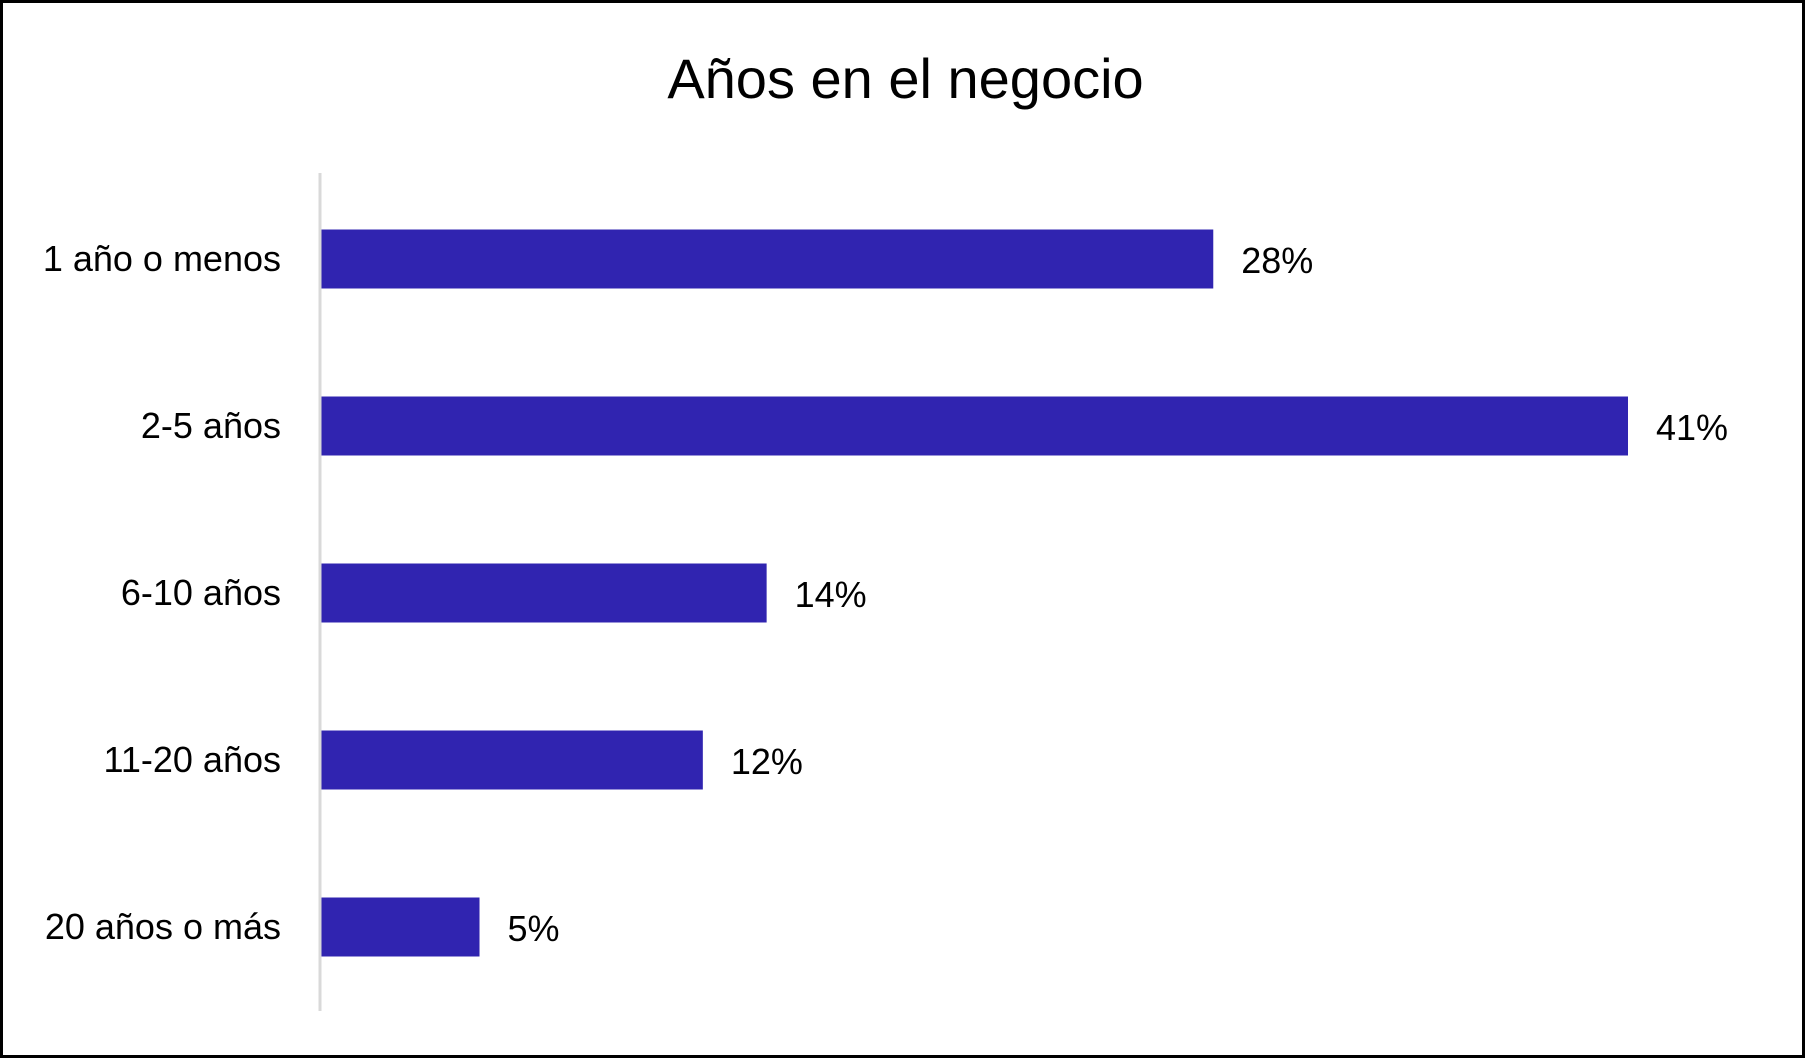 The height and width of the screenshot is (1061, 1805). What do you see at coordinates (905, 78) in the screenshot?
I see `chart-title: Años en el negocio` at bounding box center [905, 78].